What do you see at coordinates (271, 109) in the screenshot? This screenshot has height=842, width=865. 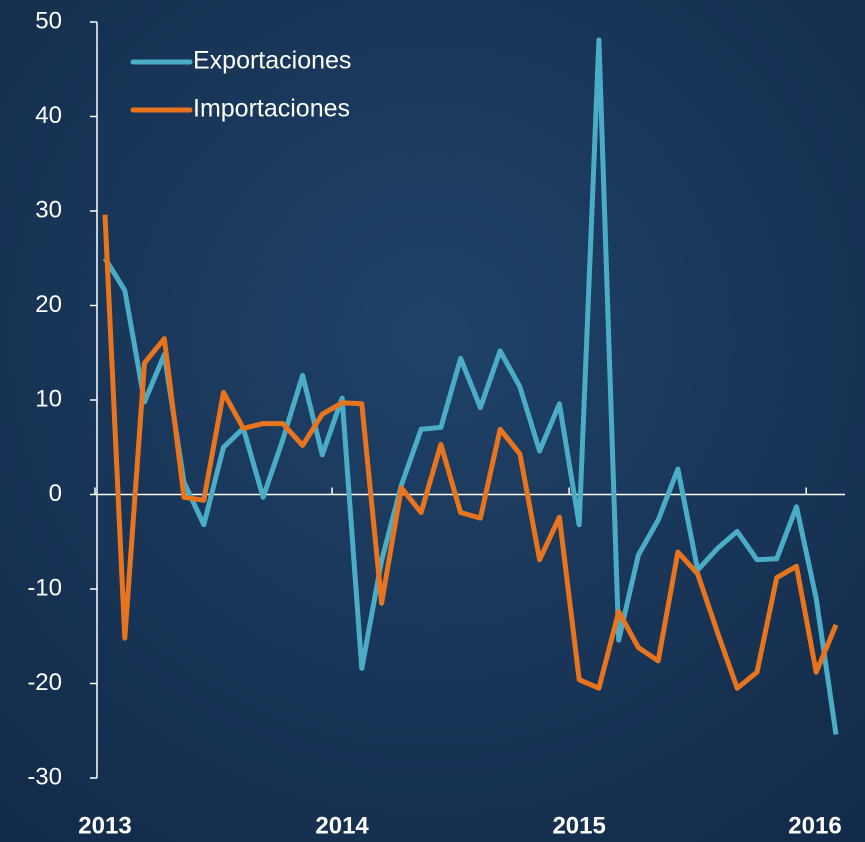 I see `legend-label: Importaciones` at bounding box center [271, 109].